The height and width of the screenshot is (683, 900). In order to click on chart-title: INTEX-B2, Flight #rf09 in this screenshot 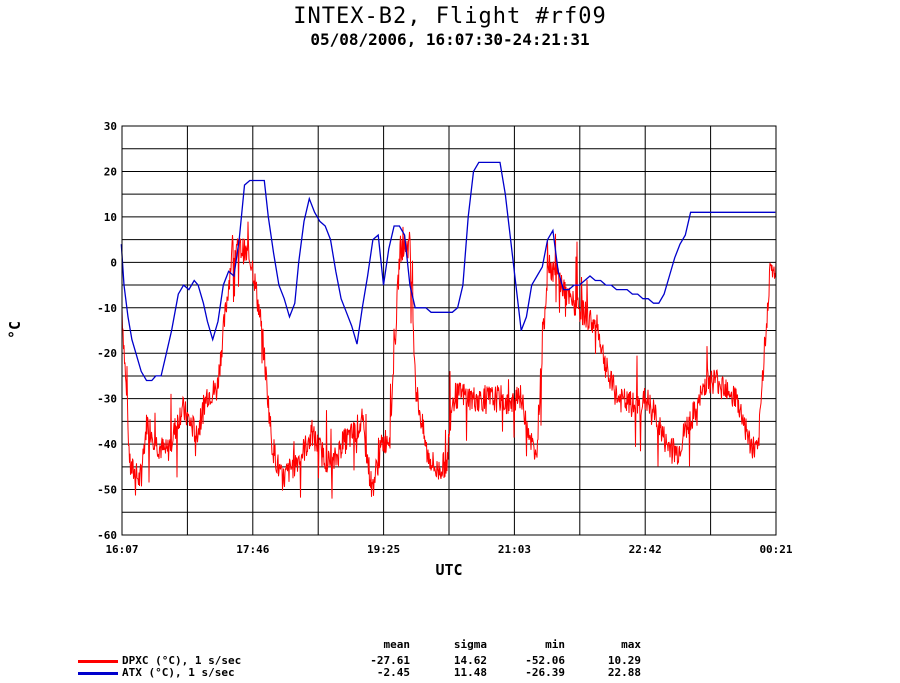, I will do `click(450, 16)`.